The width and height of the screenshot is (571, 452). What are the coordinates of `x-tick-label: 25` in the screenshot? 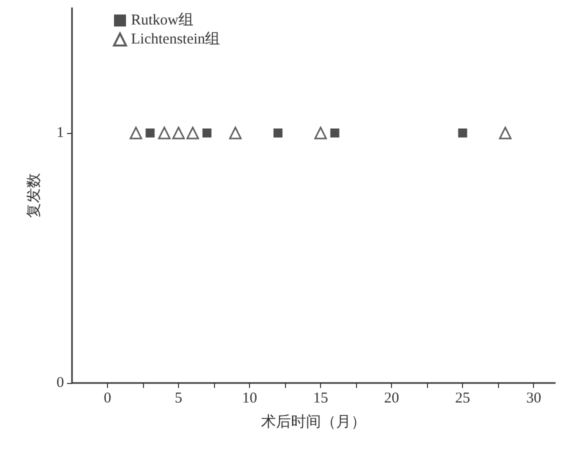 It's located at (462, 398).